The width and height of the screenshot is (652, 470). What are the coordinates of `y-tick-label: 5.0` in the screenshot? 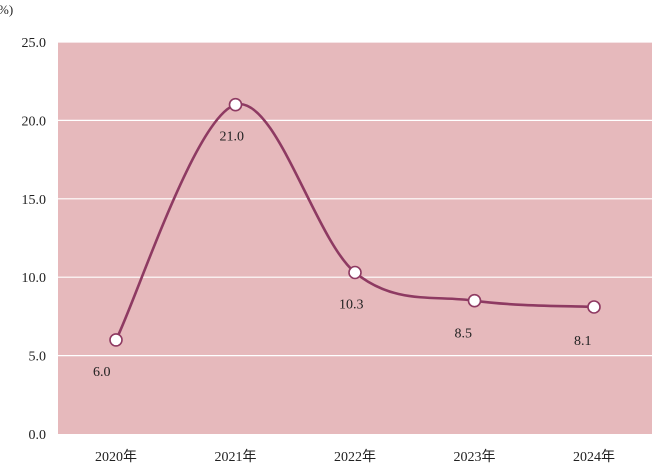 It's located at (38, 357).